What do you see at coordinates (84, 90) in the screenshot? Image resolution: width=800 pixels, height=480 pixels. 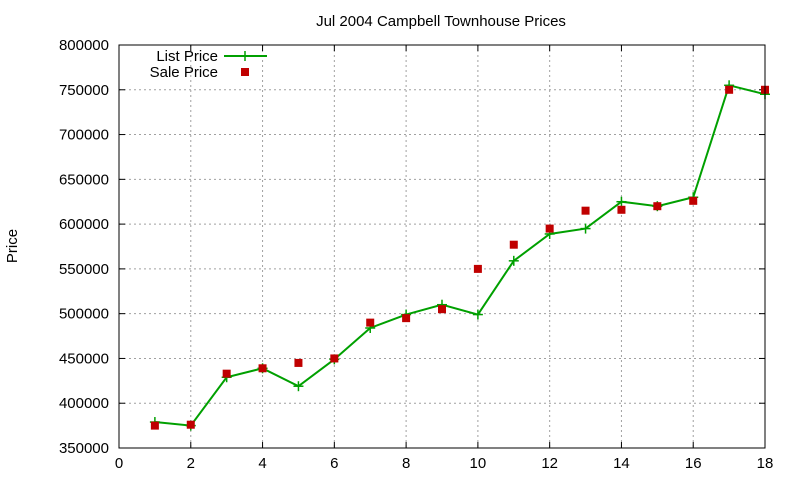 I see `y-tick-label: 750000` at bounding box center [84, 90].